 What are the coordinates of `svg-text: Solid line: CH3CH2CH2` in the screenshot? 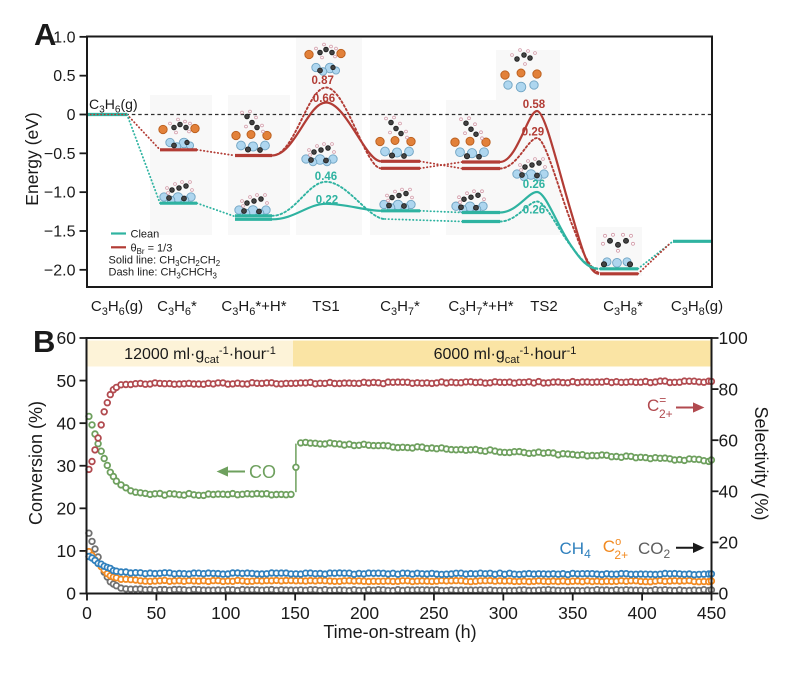 It's located at (165, 261).